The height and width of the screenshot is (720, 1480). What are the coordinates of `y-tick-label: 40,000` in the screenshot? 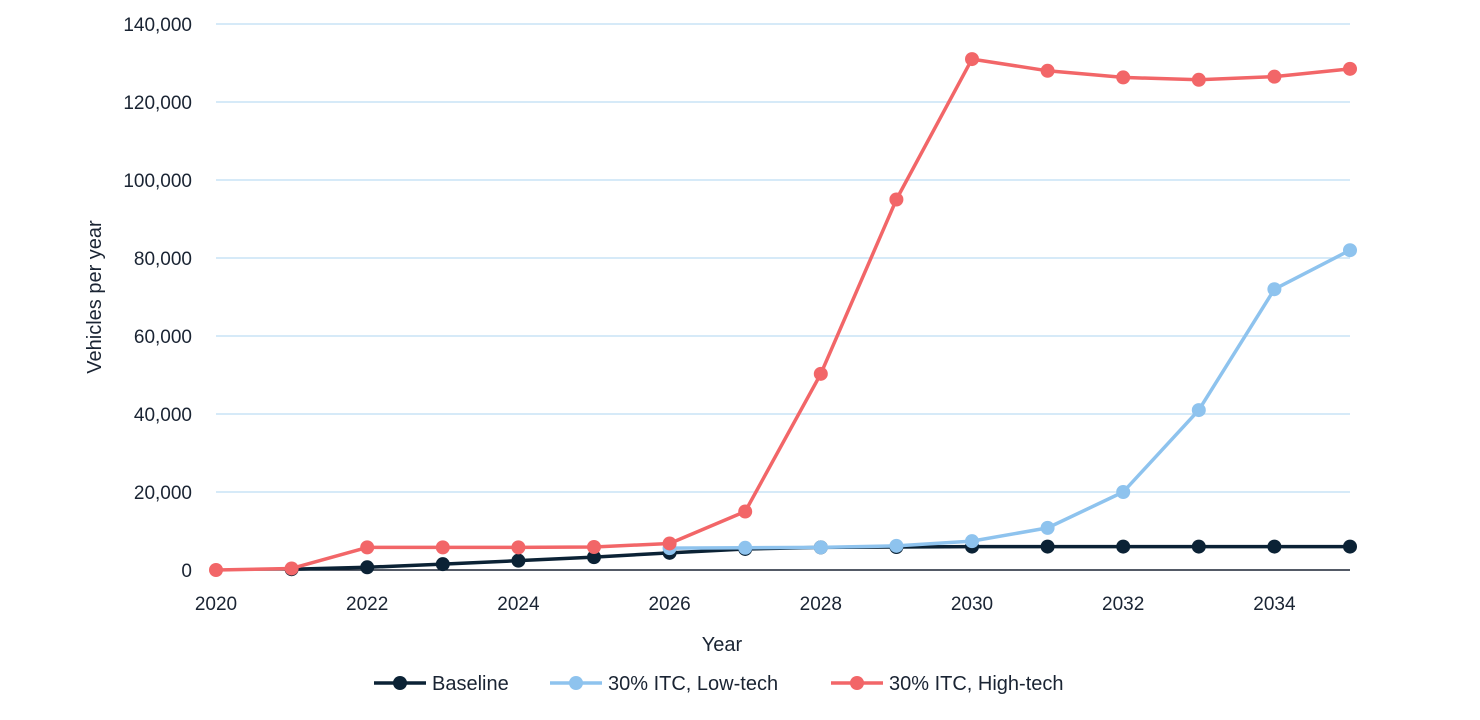 It's located at (163, 415).